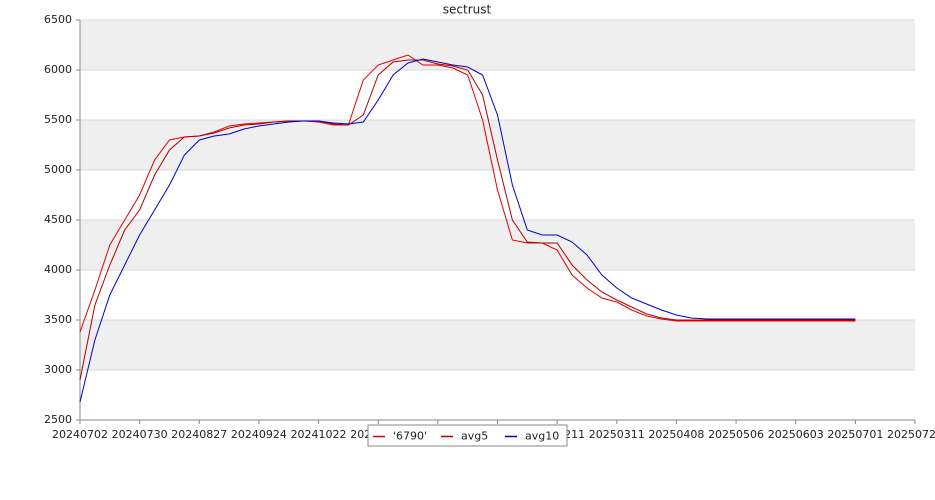 The image size is (935, 500). I want to click on y-tick-label: 4500, so click(58, 219).